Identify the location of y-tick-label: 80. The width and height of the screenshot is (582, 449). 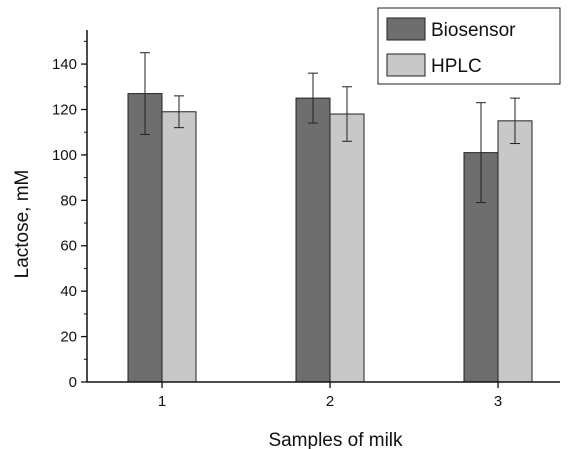
(68, 200).